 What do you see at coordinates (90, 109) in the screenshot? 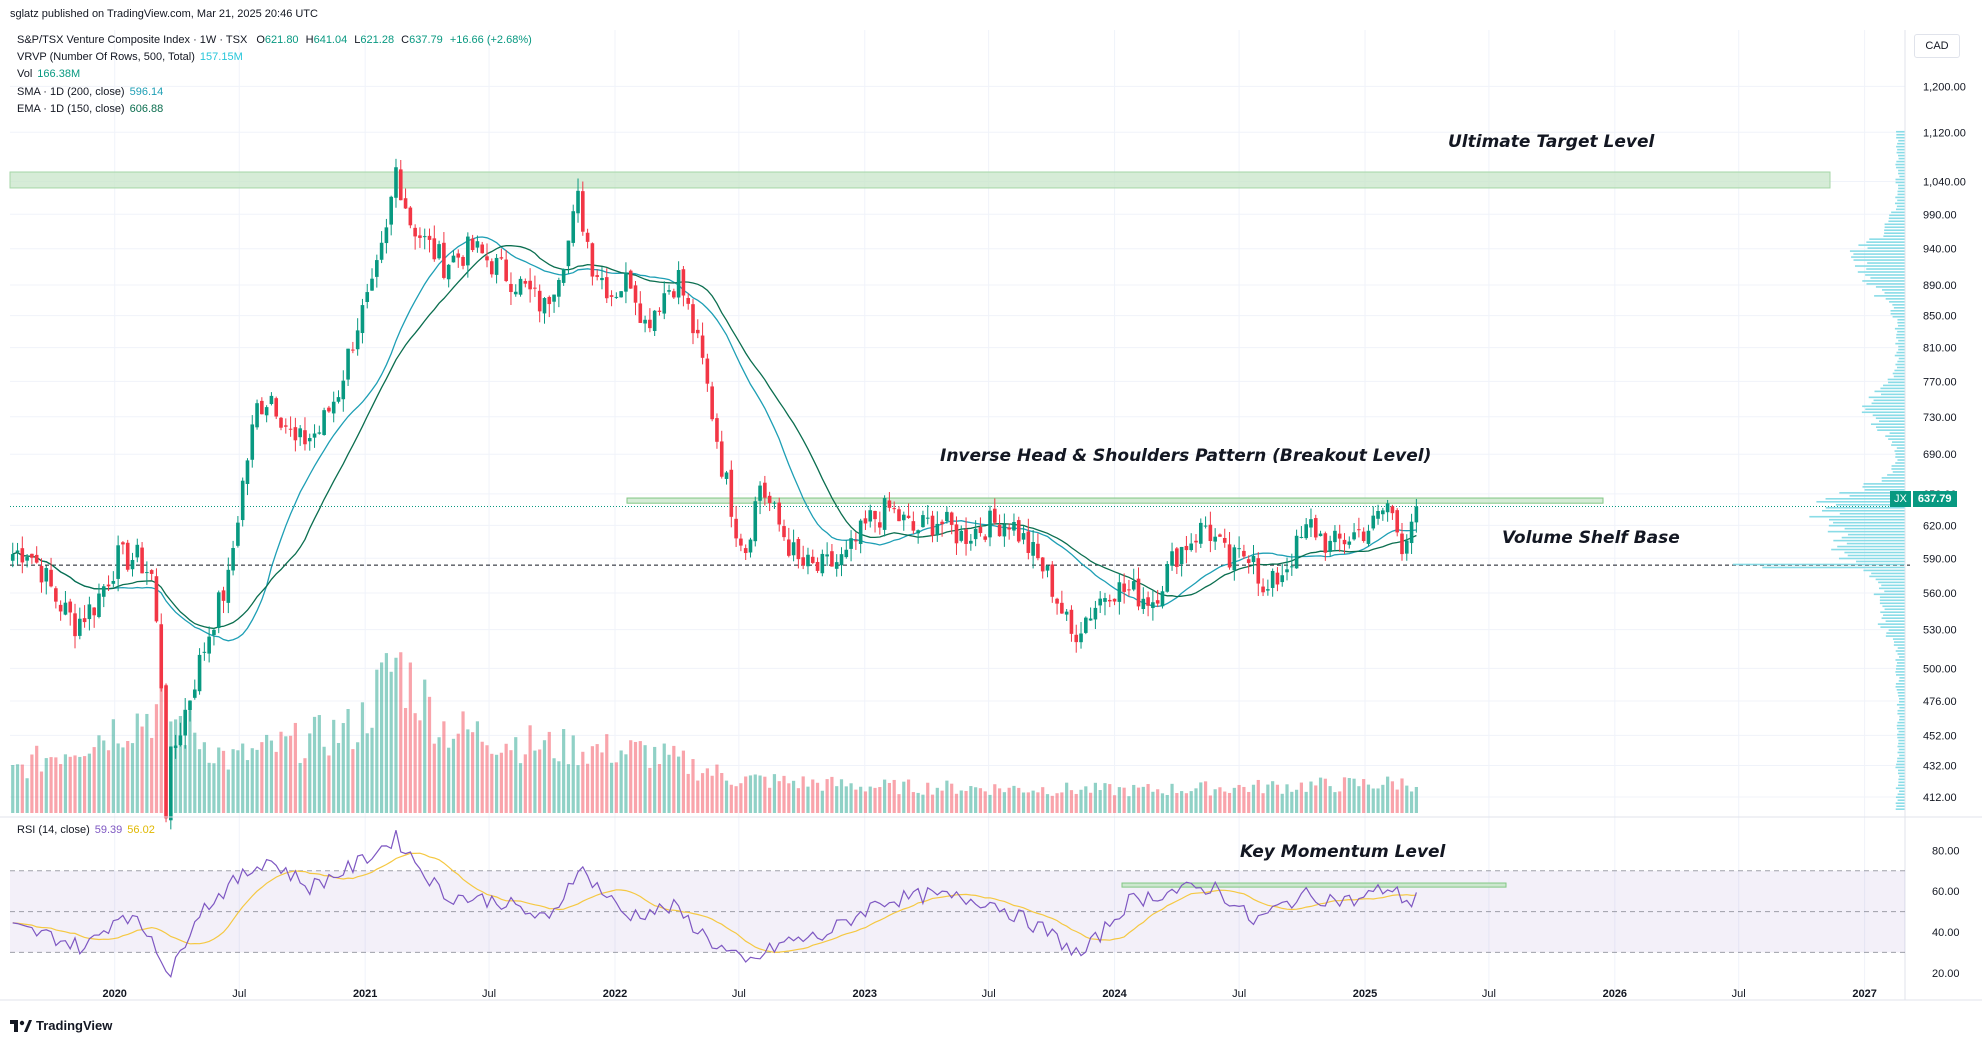
I see `ema-legend: EMA · 1D (150, close) 606.88` at bounding box center [90, 109].